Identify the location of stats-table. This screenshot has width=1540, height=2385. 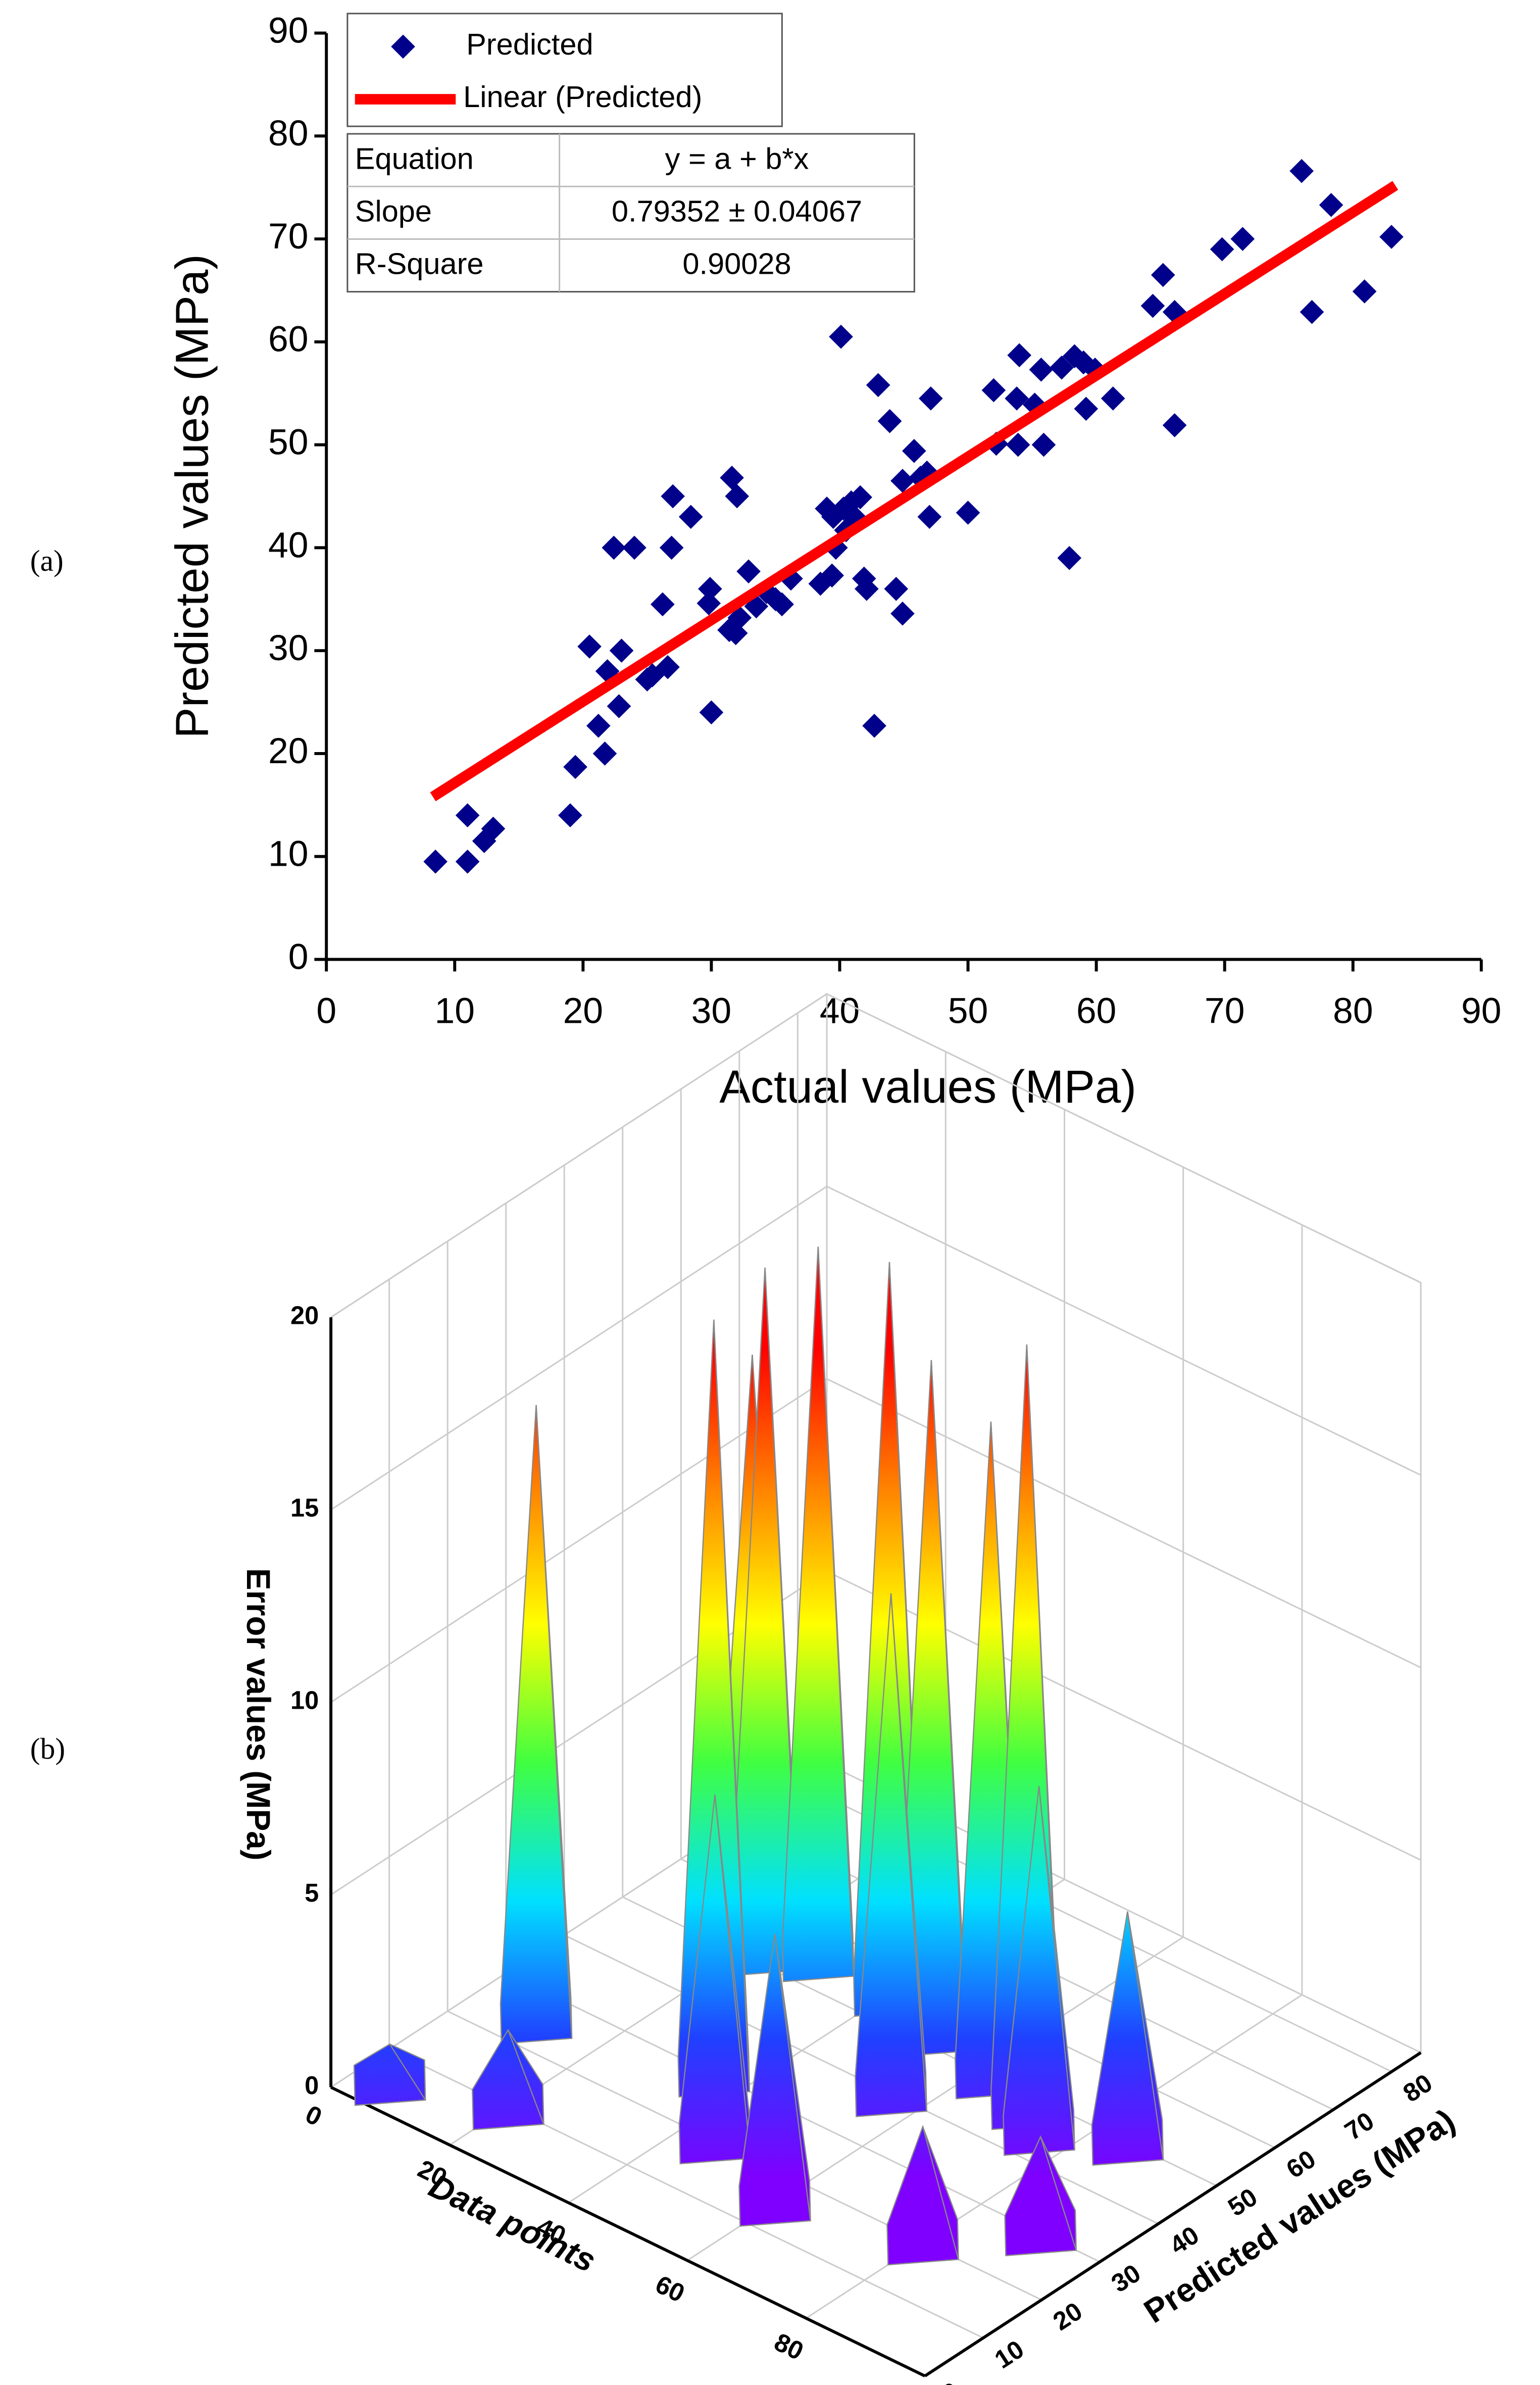
(630, 213).